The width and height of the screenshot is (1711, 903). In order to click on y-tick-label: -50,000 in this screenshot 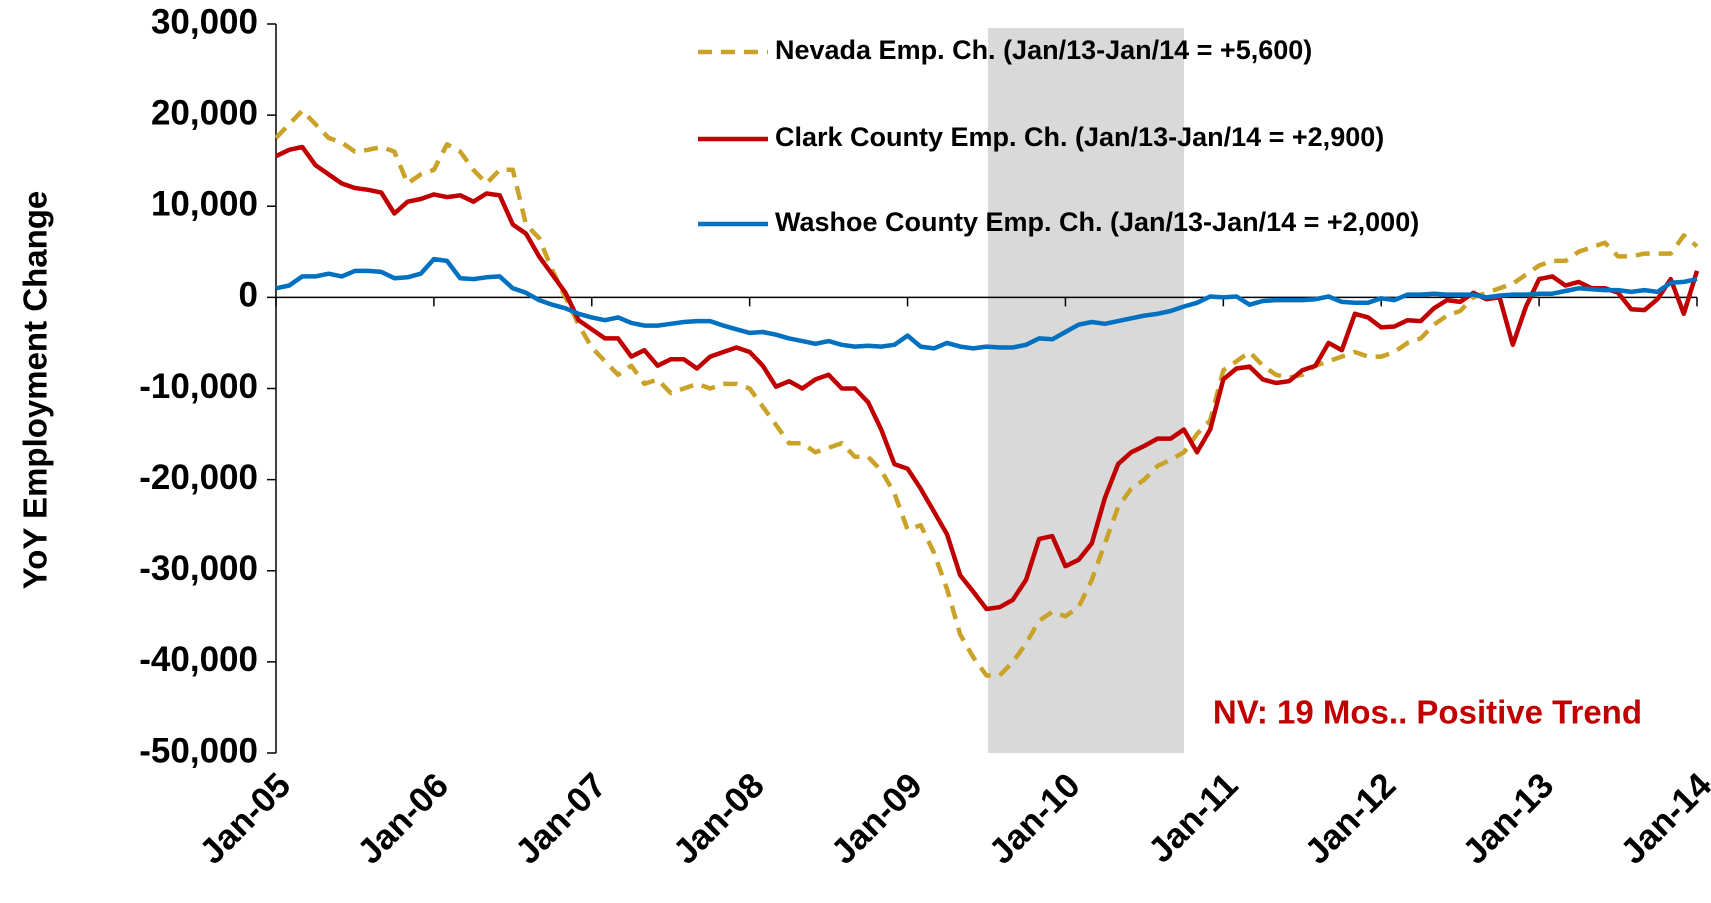, I will do `click(198, 750)`.